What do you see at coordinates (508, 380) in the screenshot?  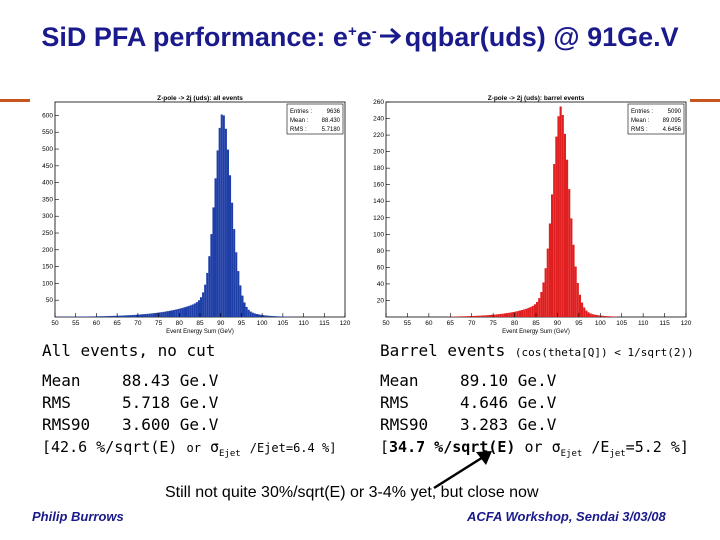 I see `stat-value: 89.10 Ge.V` at bounding box center [508, 380].